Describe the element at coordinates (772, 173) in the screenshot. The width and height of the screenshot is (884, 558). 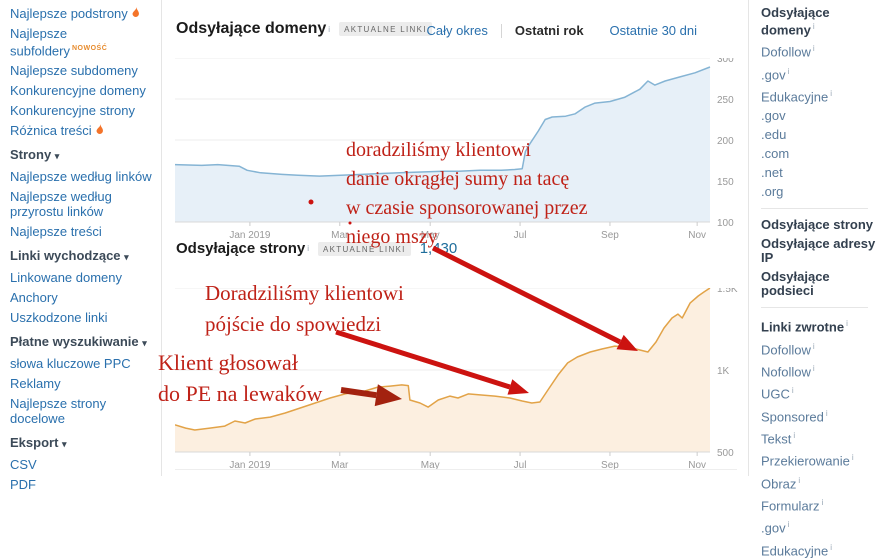
I see `legend-link: .net` at that location.